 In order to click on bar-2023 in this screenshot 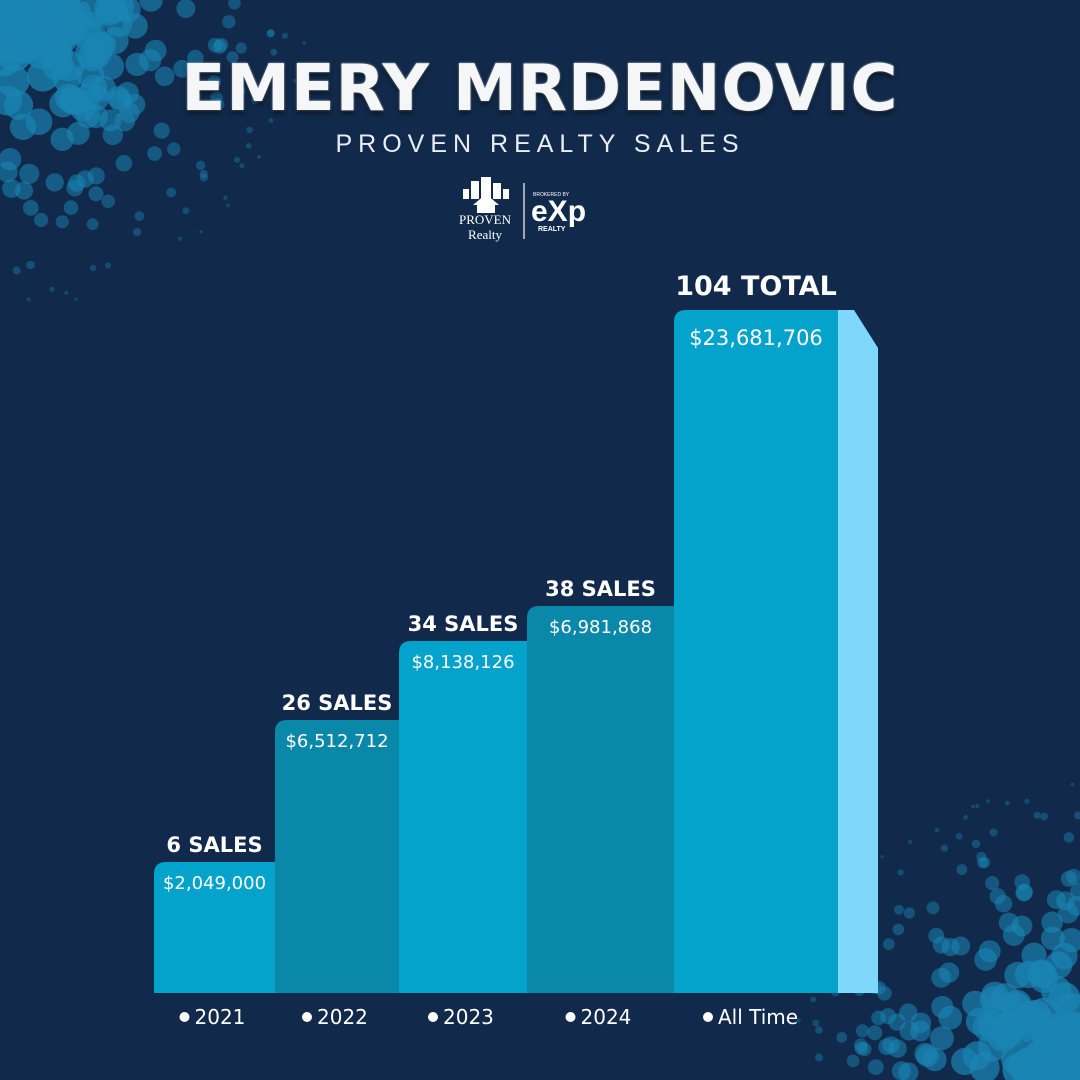, I will do `click(463, 817)`.